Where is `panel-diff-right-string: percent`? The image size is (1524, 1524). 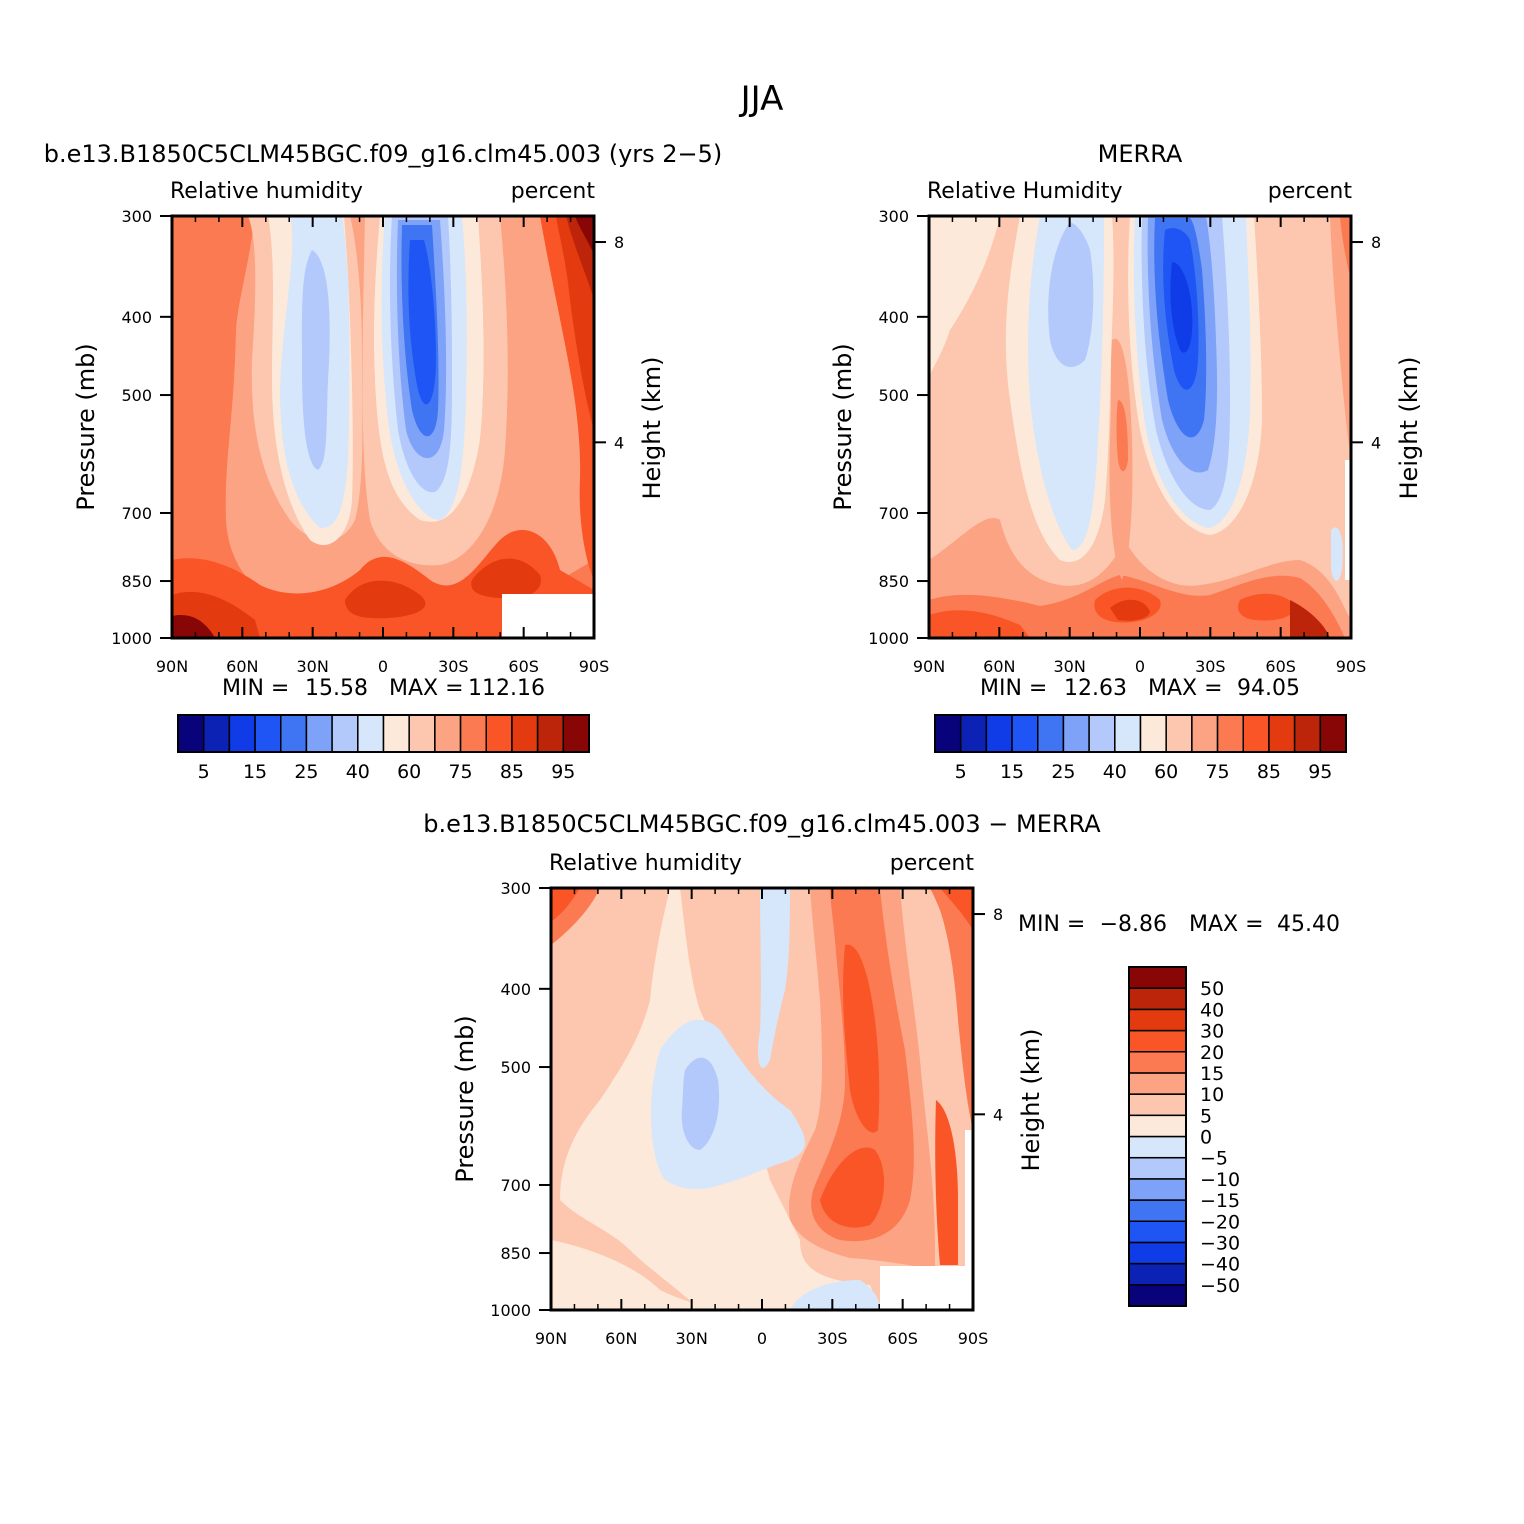 panel-diff-right-string: percent is located at coordinates (932, 863).